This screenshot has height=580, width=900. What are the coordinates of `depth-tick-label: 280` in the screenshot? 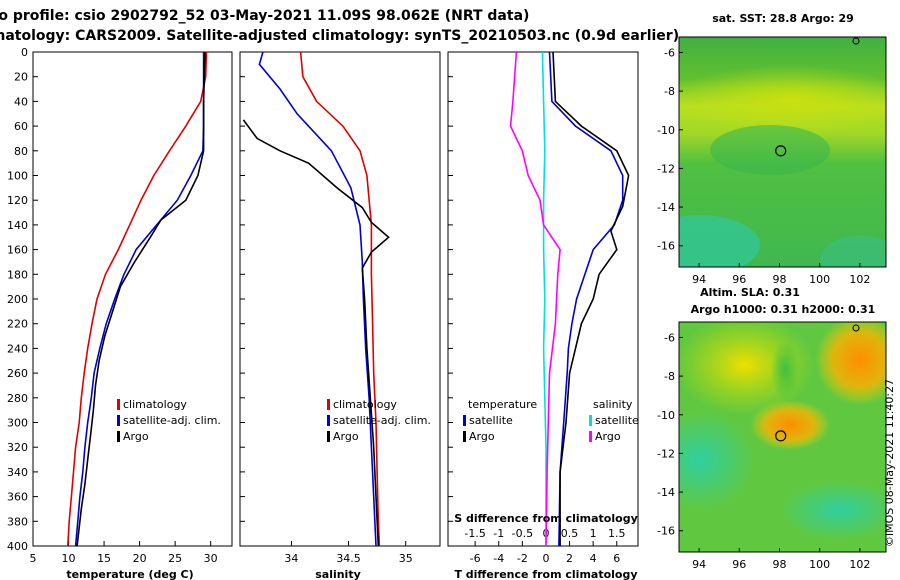 It's located at (17, 398).